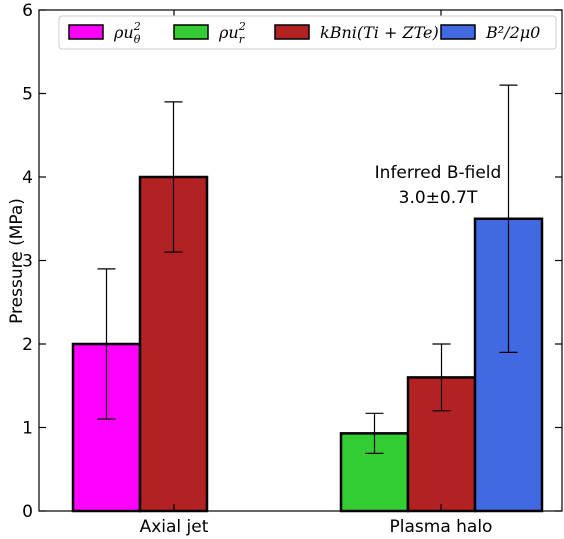 Image resolution: width=564 pixels, height=539 pixels. I want to click on y-tick-label-6: 6, so click(27, 11).